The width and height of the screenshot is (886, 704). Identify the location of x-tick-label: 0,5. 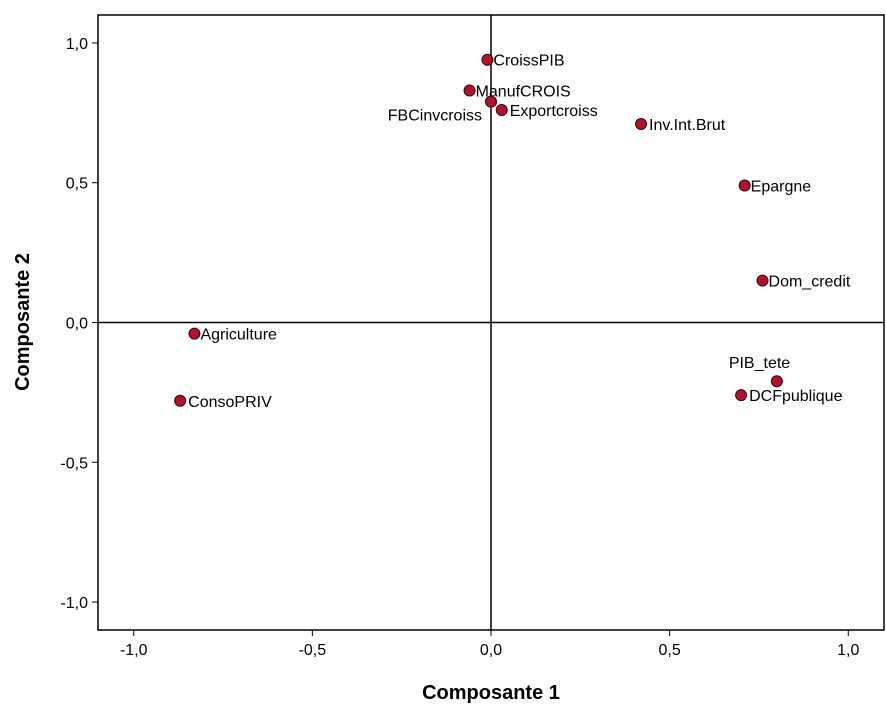
(670, 650).